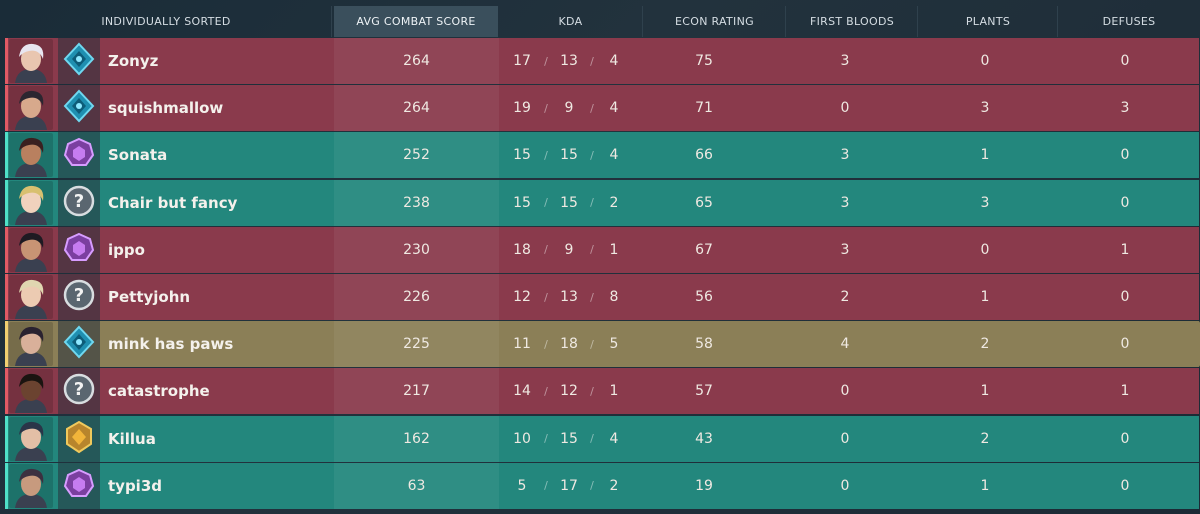  What do you see at coordinates (522, 297) in the screenshot?
I see `kills-value: 12` at bounding box center [522, 297].